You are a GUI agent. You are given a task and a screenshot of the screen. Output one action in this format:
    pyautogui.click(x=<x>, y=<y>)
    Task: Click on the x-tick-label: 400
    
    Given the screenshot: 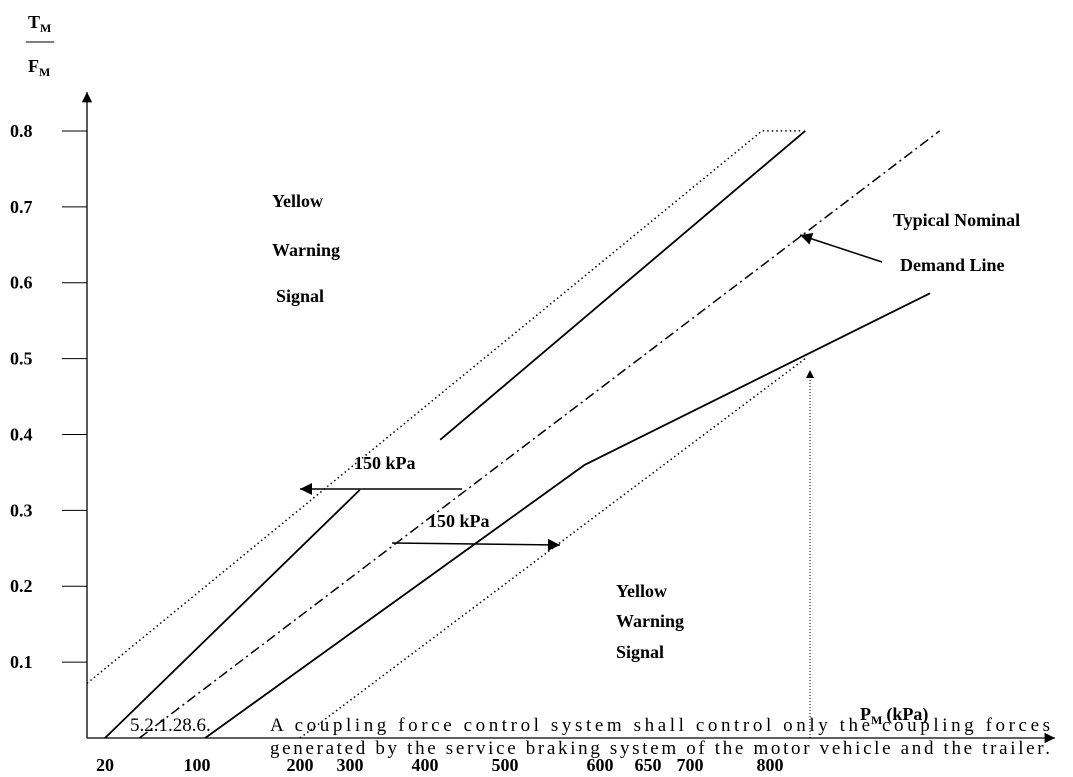 What is the action you would take?
    pyautogui.click(x=425, y=765)
    